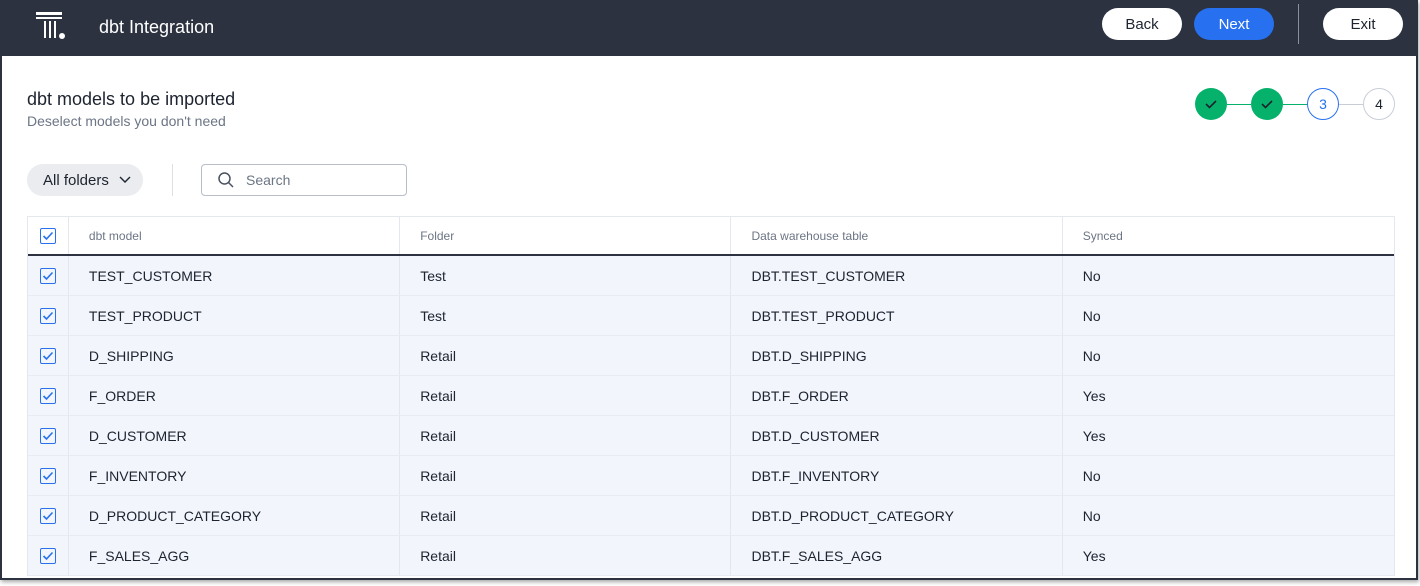  I want to click on table-cell: DBT.TEST_CUSTOMER, so click(897, 275).